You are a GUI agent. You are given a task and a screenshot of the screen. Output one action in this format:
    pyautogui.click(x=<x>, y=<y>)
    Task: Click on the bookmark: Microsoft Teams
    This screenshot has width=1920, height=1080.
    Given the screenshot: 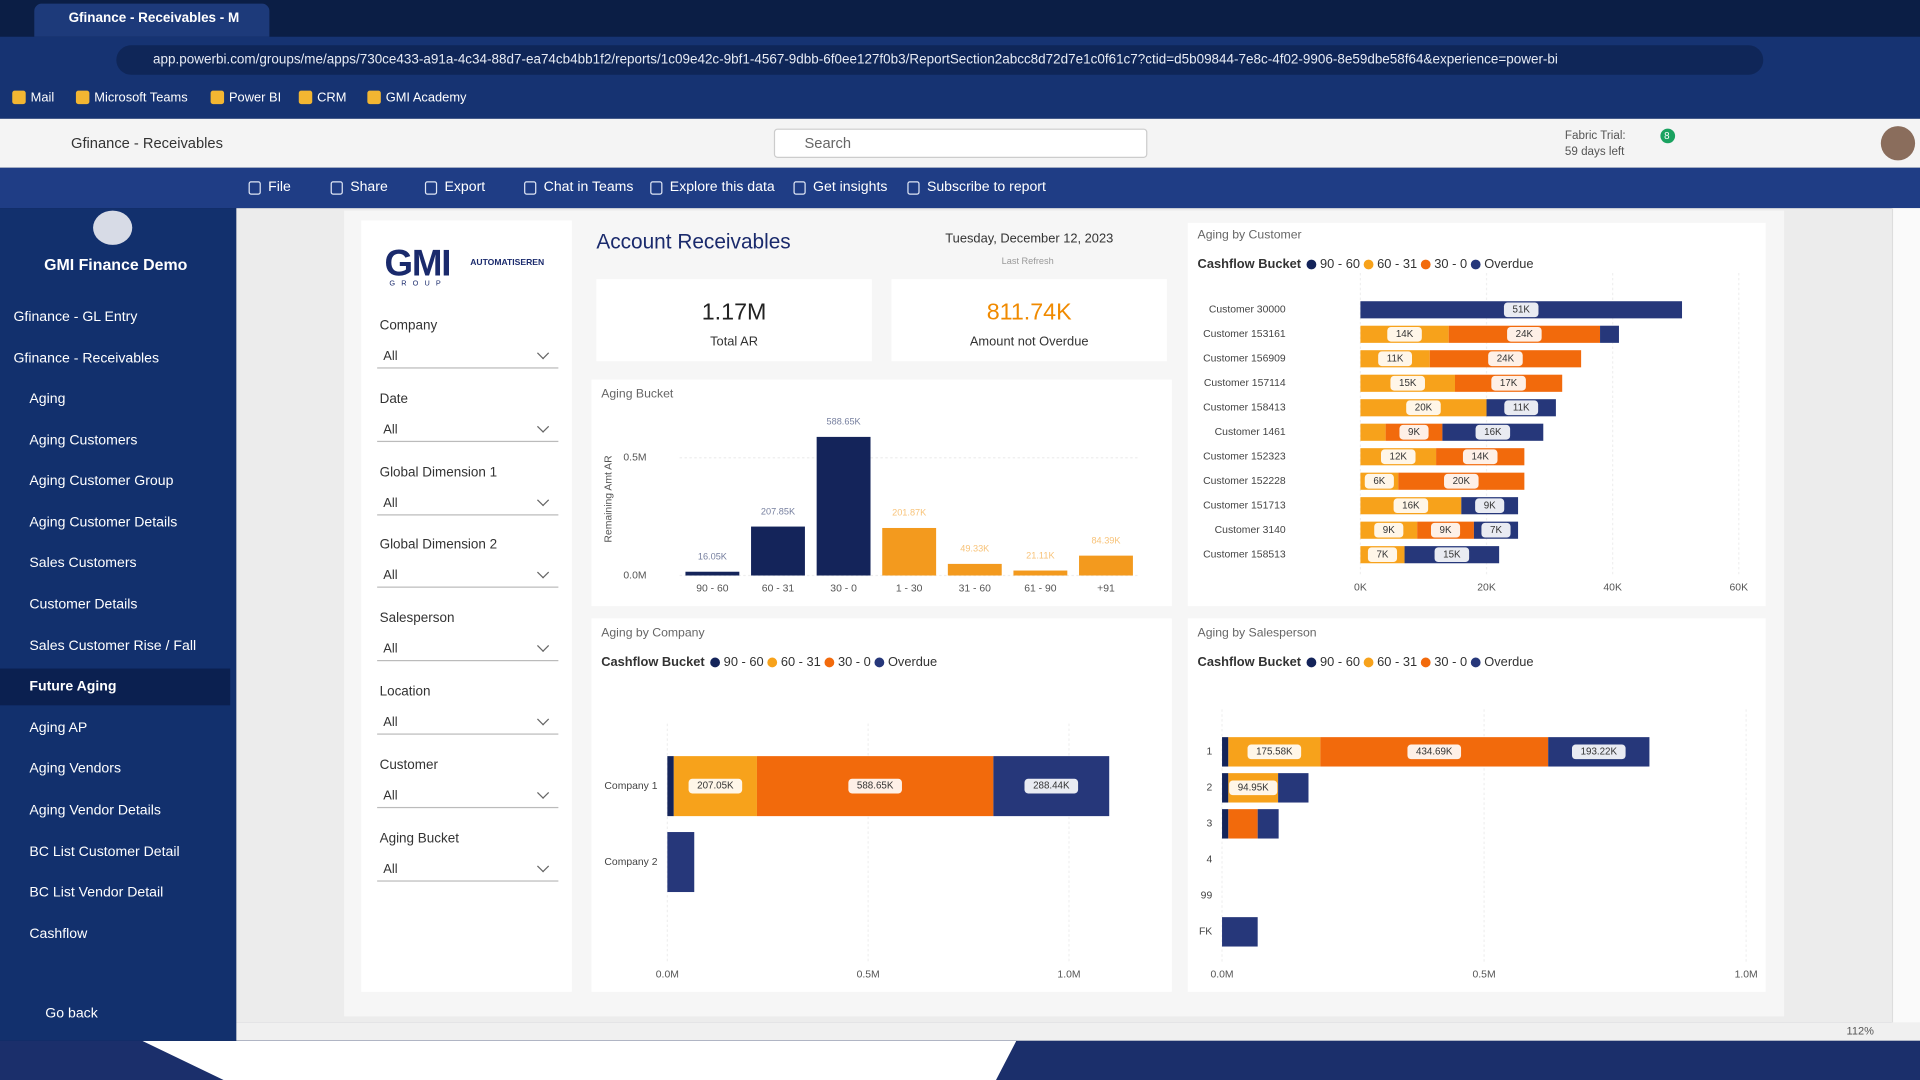 What is the action you would take?
    pyautogui.click(x=141, y=98)
    